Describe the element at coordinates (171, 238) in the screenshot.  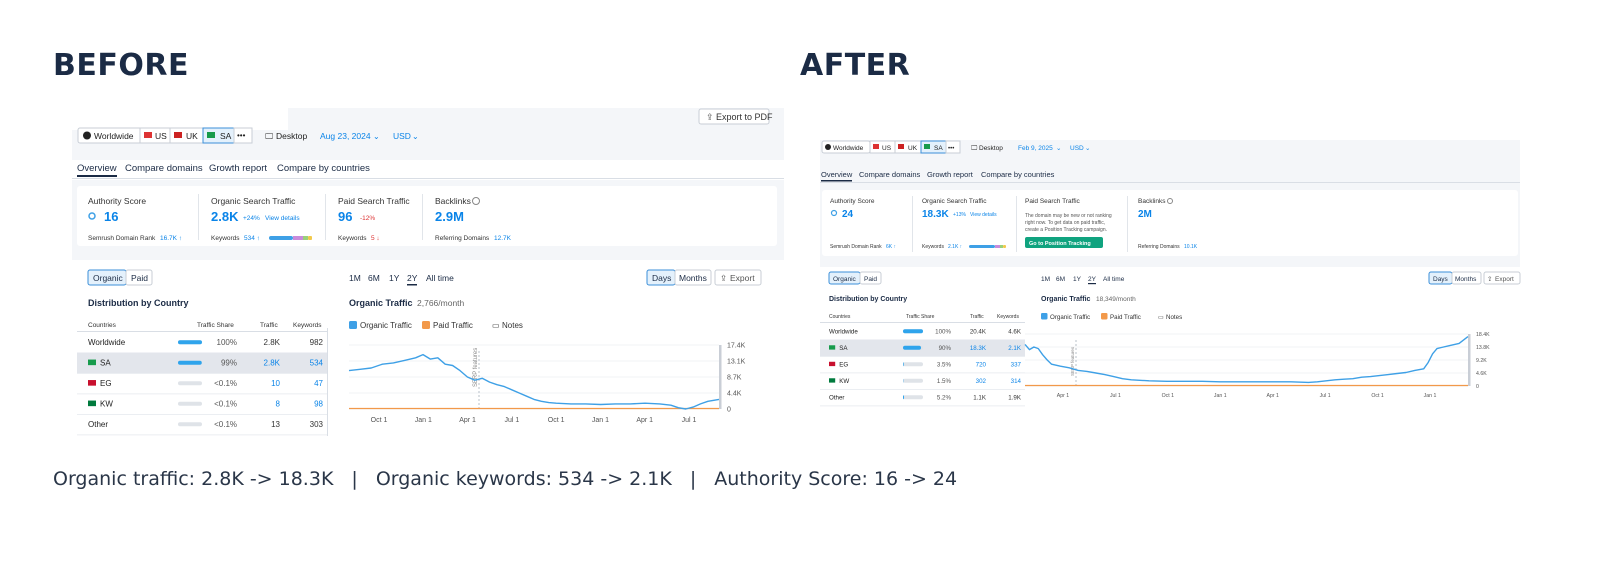
I see `domain-rank-value: 16.7K ↑` at that location.